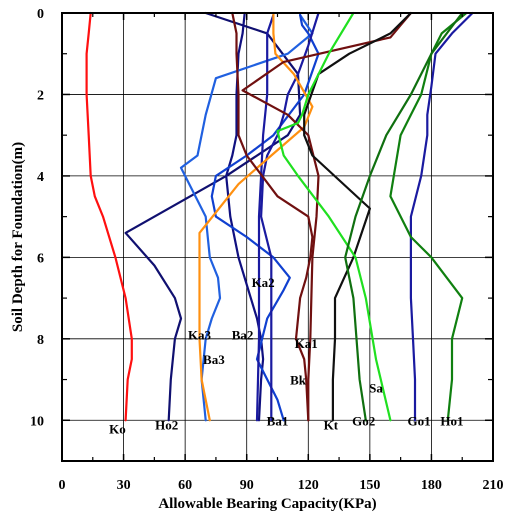 This screenshot has height=514, width=509. What do you see at coordinates (441, 216) in the screenshot?
I see `series-line-go1` at bounding box center [441, 216].